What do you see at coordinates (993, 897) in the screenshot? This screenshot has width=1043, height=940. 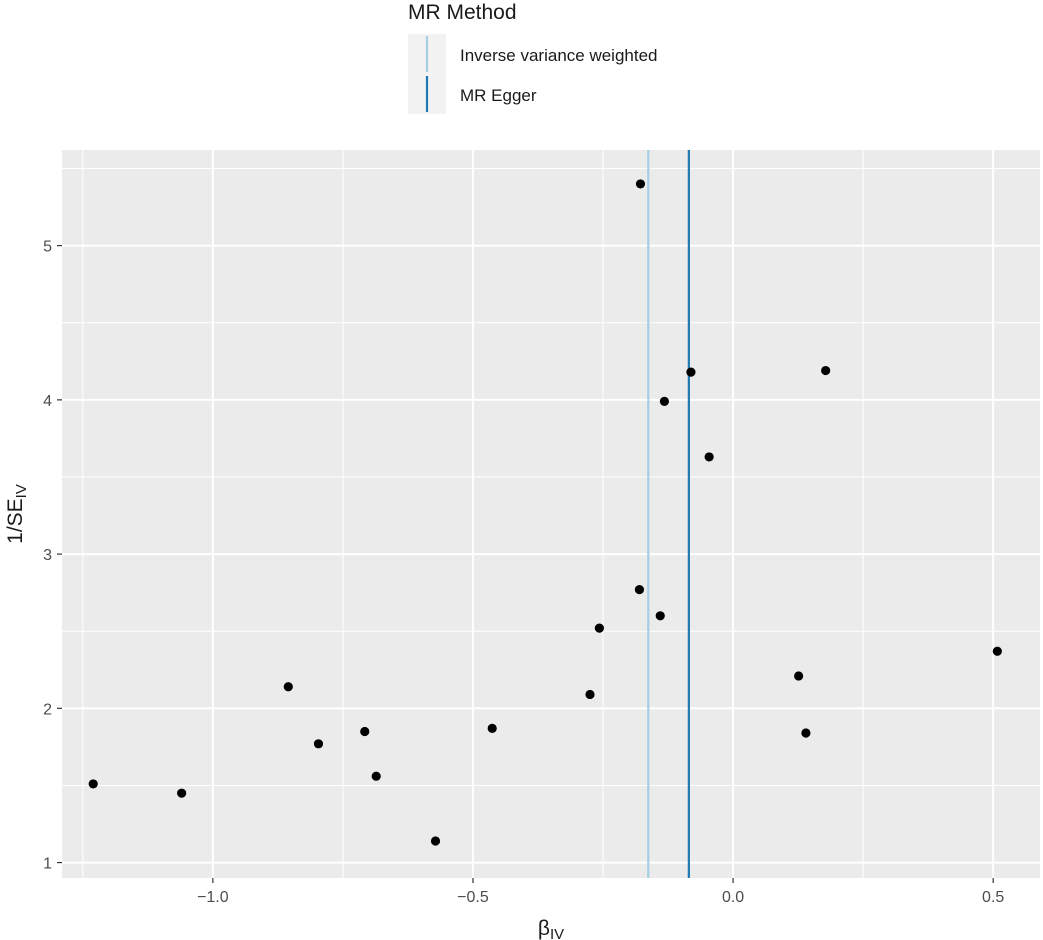 I see `x-tick-label: 0.5` at bounding box center [993, 897].